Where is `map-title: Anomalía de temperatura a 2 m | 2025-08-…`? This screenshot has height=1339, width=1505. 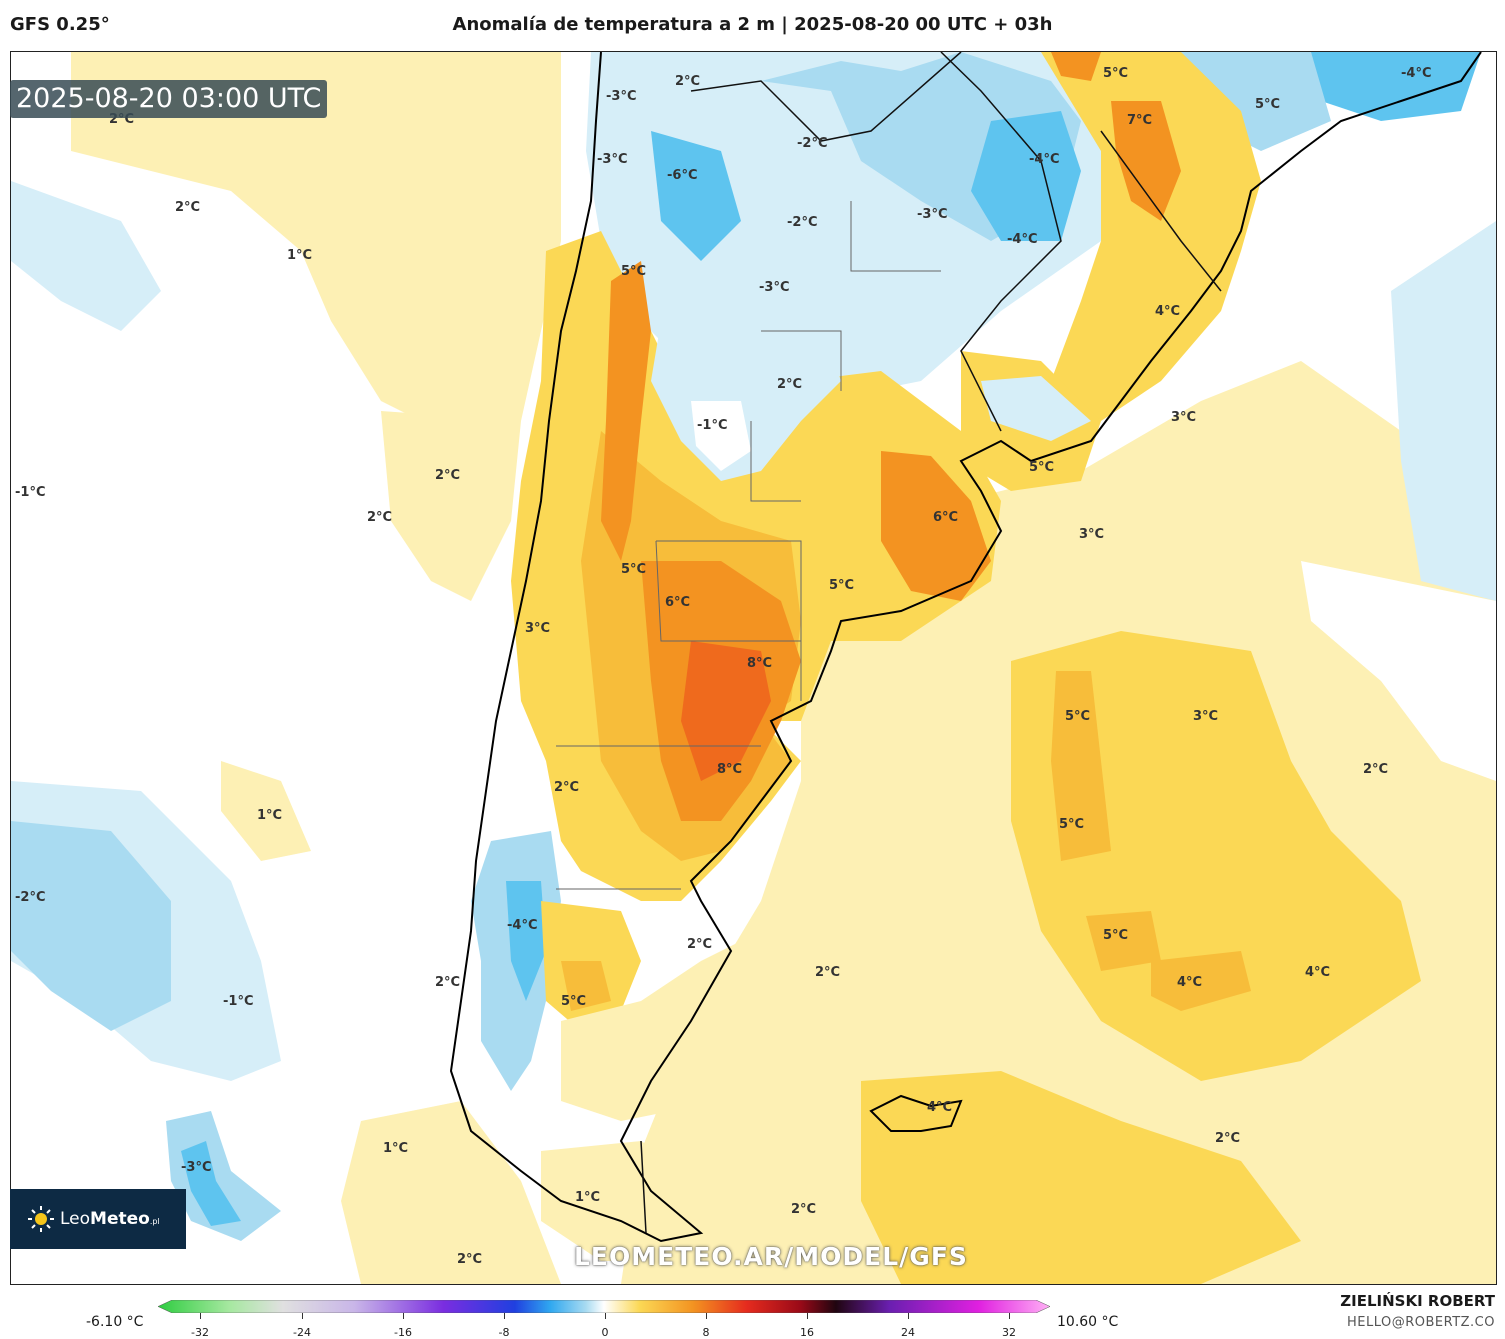
map-title: Anomalía de temperatura a 2 m | 2025-08-… is located at coordinates (752, 24).